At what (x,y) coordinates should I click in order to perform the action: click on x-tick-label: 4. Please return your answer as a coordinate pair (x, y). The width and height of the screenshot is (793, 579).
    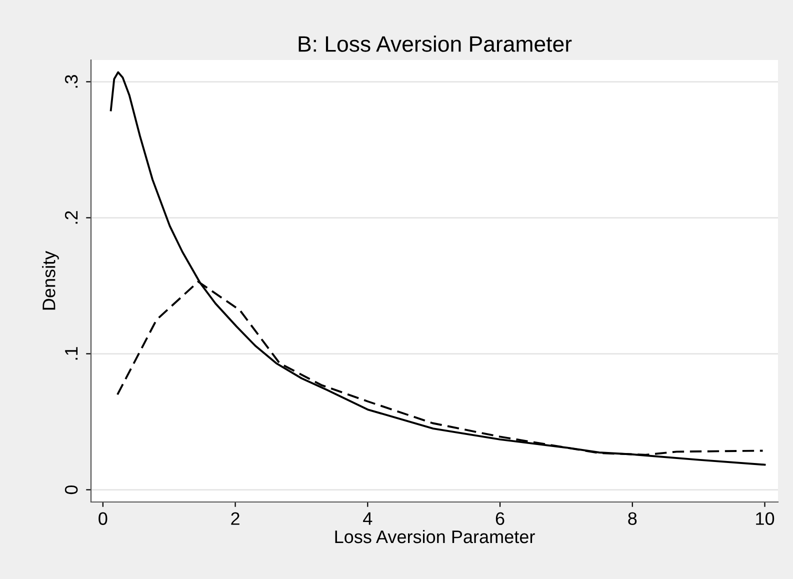
    Looking at the image, I should click on (367, 518).